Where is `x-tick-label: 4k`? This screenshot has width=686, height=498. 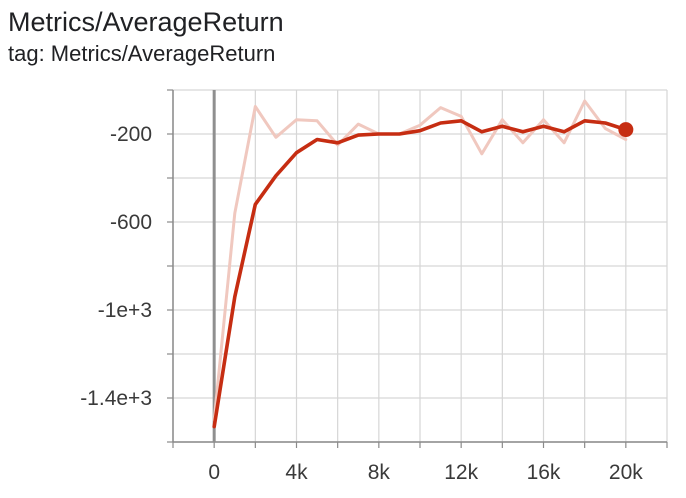 x-tick-label: 4k is located at coordinates (296, 472).